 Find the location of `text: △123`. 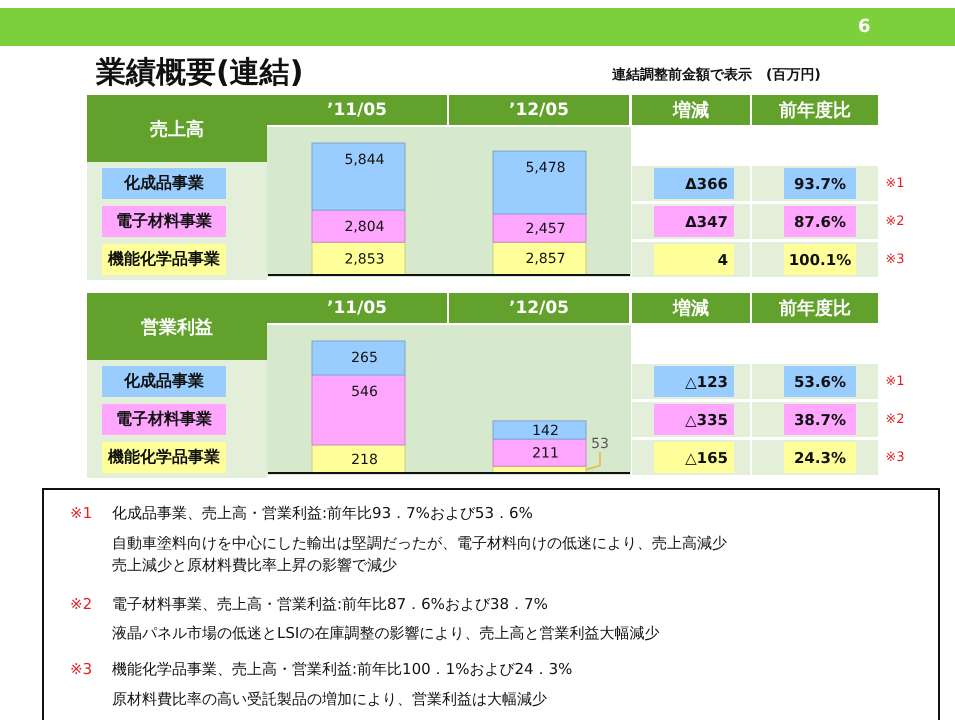

text: △123 is located at coordinates (706, 381).